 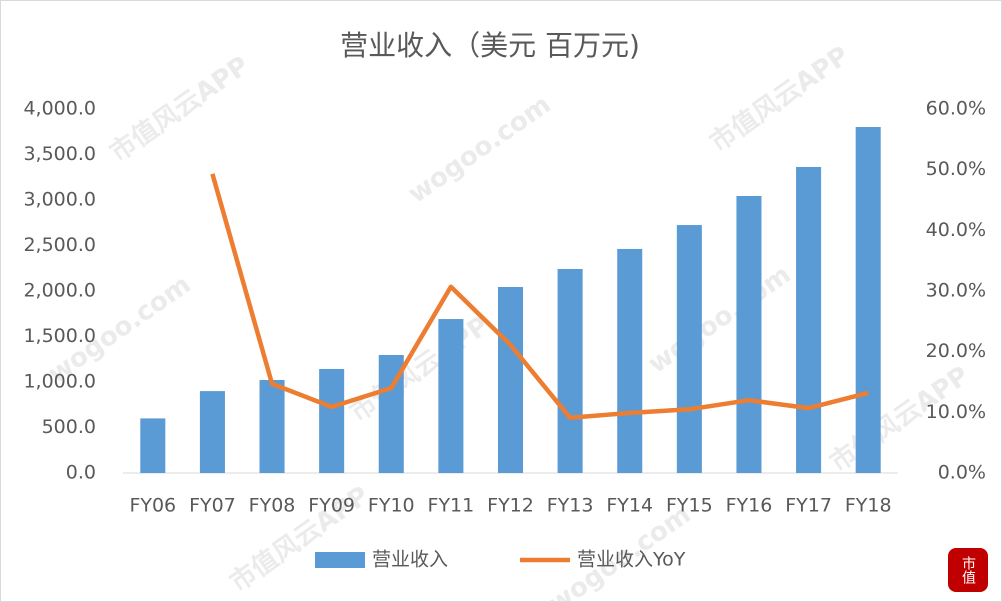 I want to click on y-tick-label: 0.0, so click(x=81, y=473).